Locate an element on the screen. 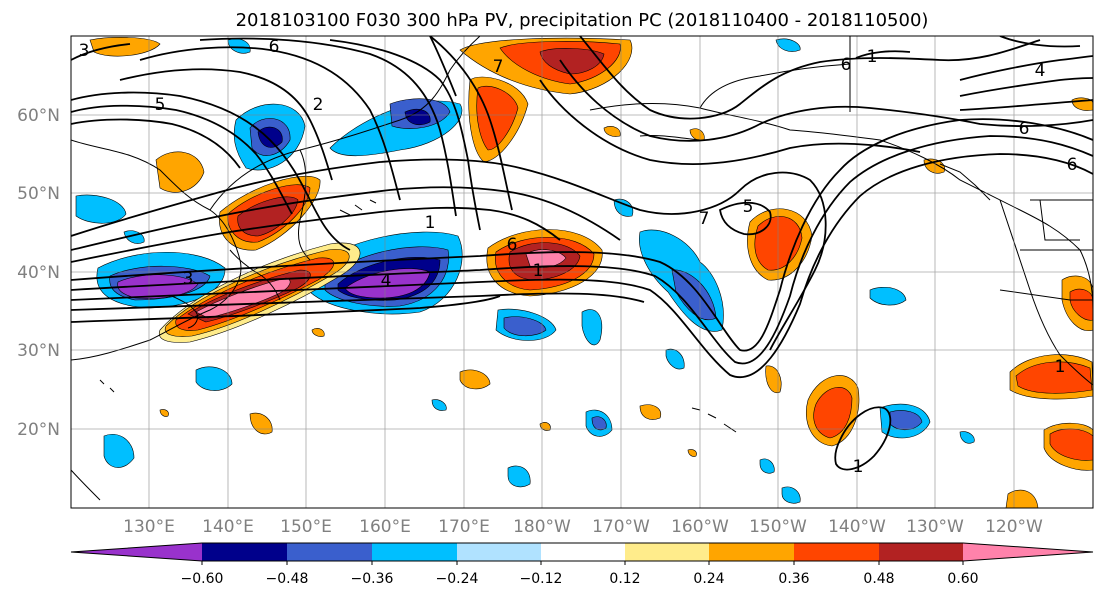 Image resolution: width=1105 pixels, height=601 pixels. lat-label: 30°N is located at coordinates (38, 351).